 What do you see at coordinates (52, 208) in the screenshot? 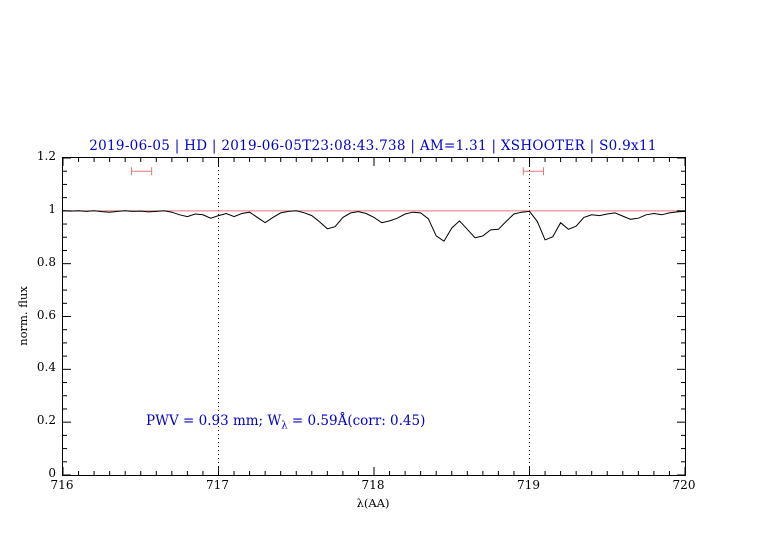
I see `y-tick-label: 1` at bounding box center [52, 208].